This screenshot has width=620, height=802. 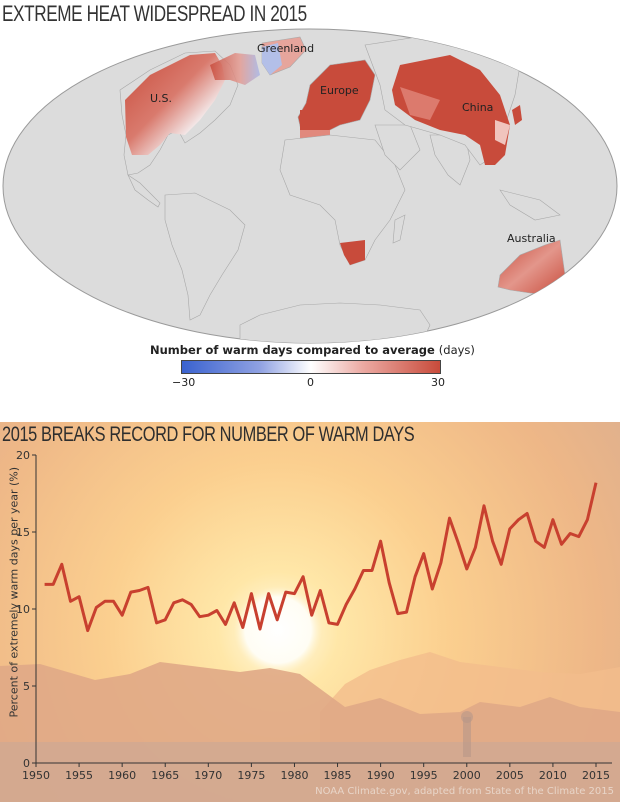 What do you see at coordinates (26, 763) in the screenshot?
I see `y-tick-label: 0` at bounding box center [26, 763].